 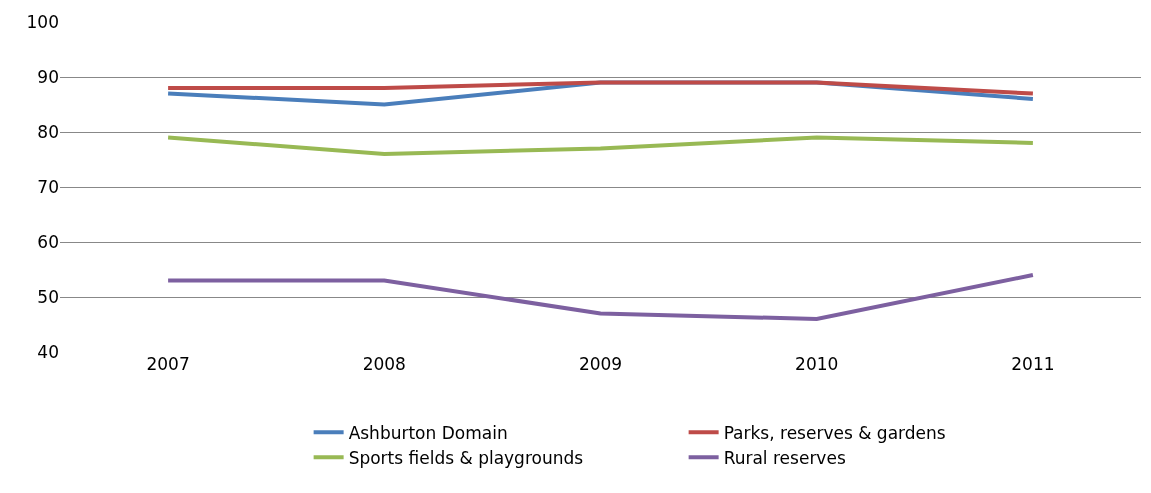 I want to click on y-tick-label: 40, so click(x=48, y=351).